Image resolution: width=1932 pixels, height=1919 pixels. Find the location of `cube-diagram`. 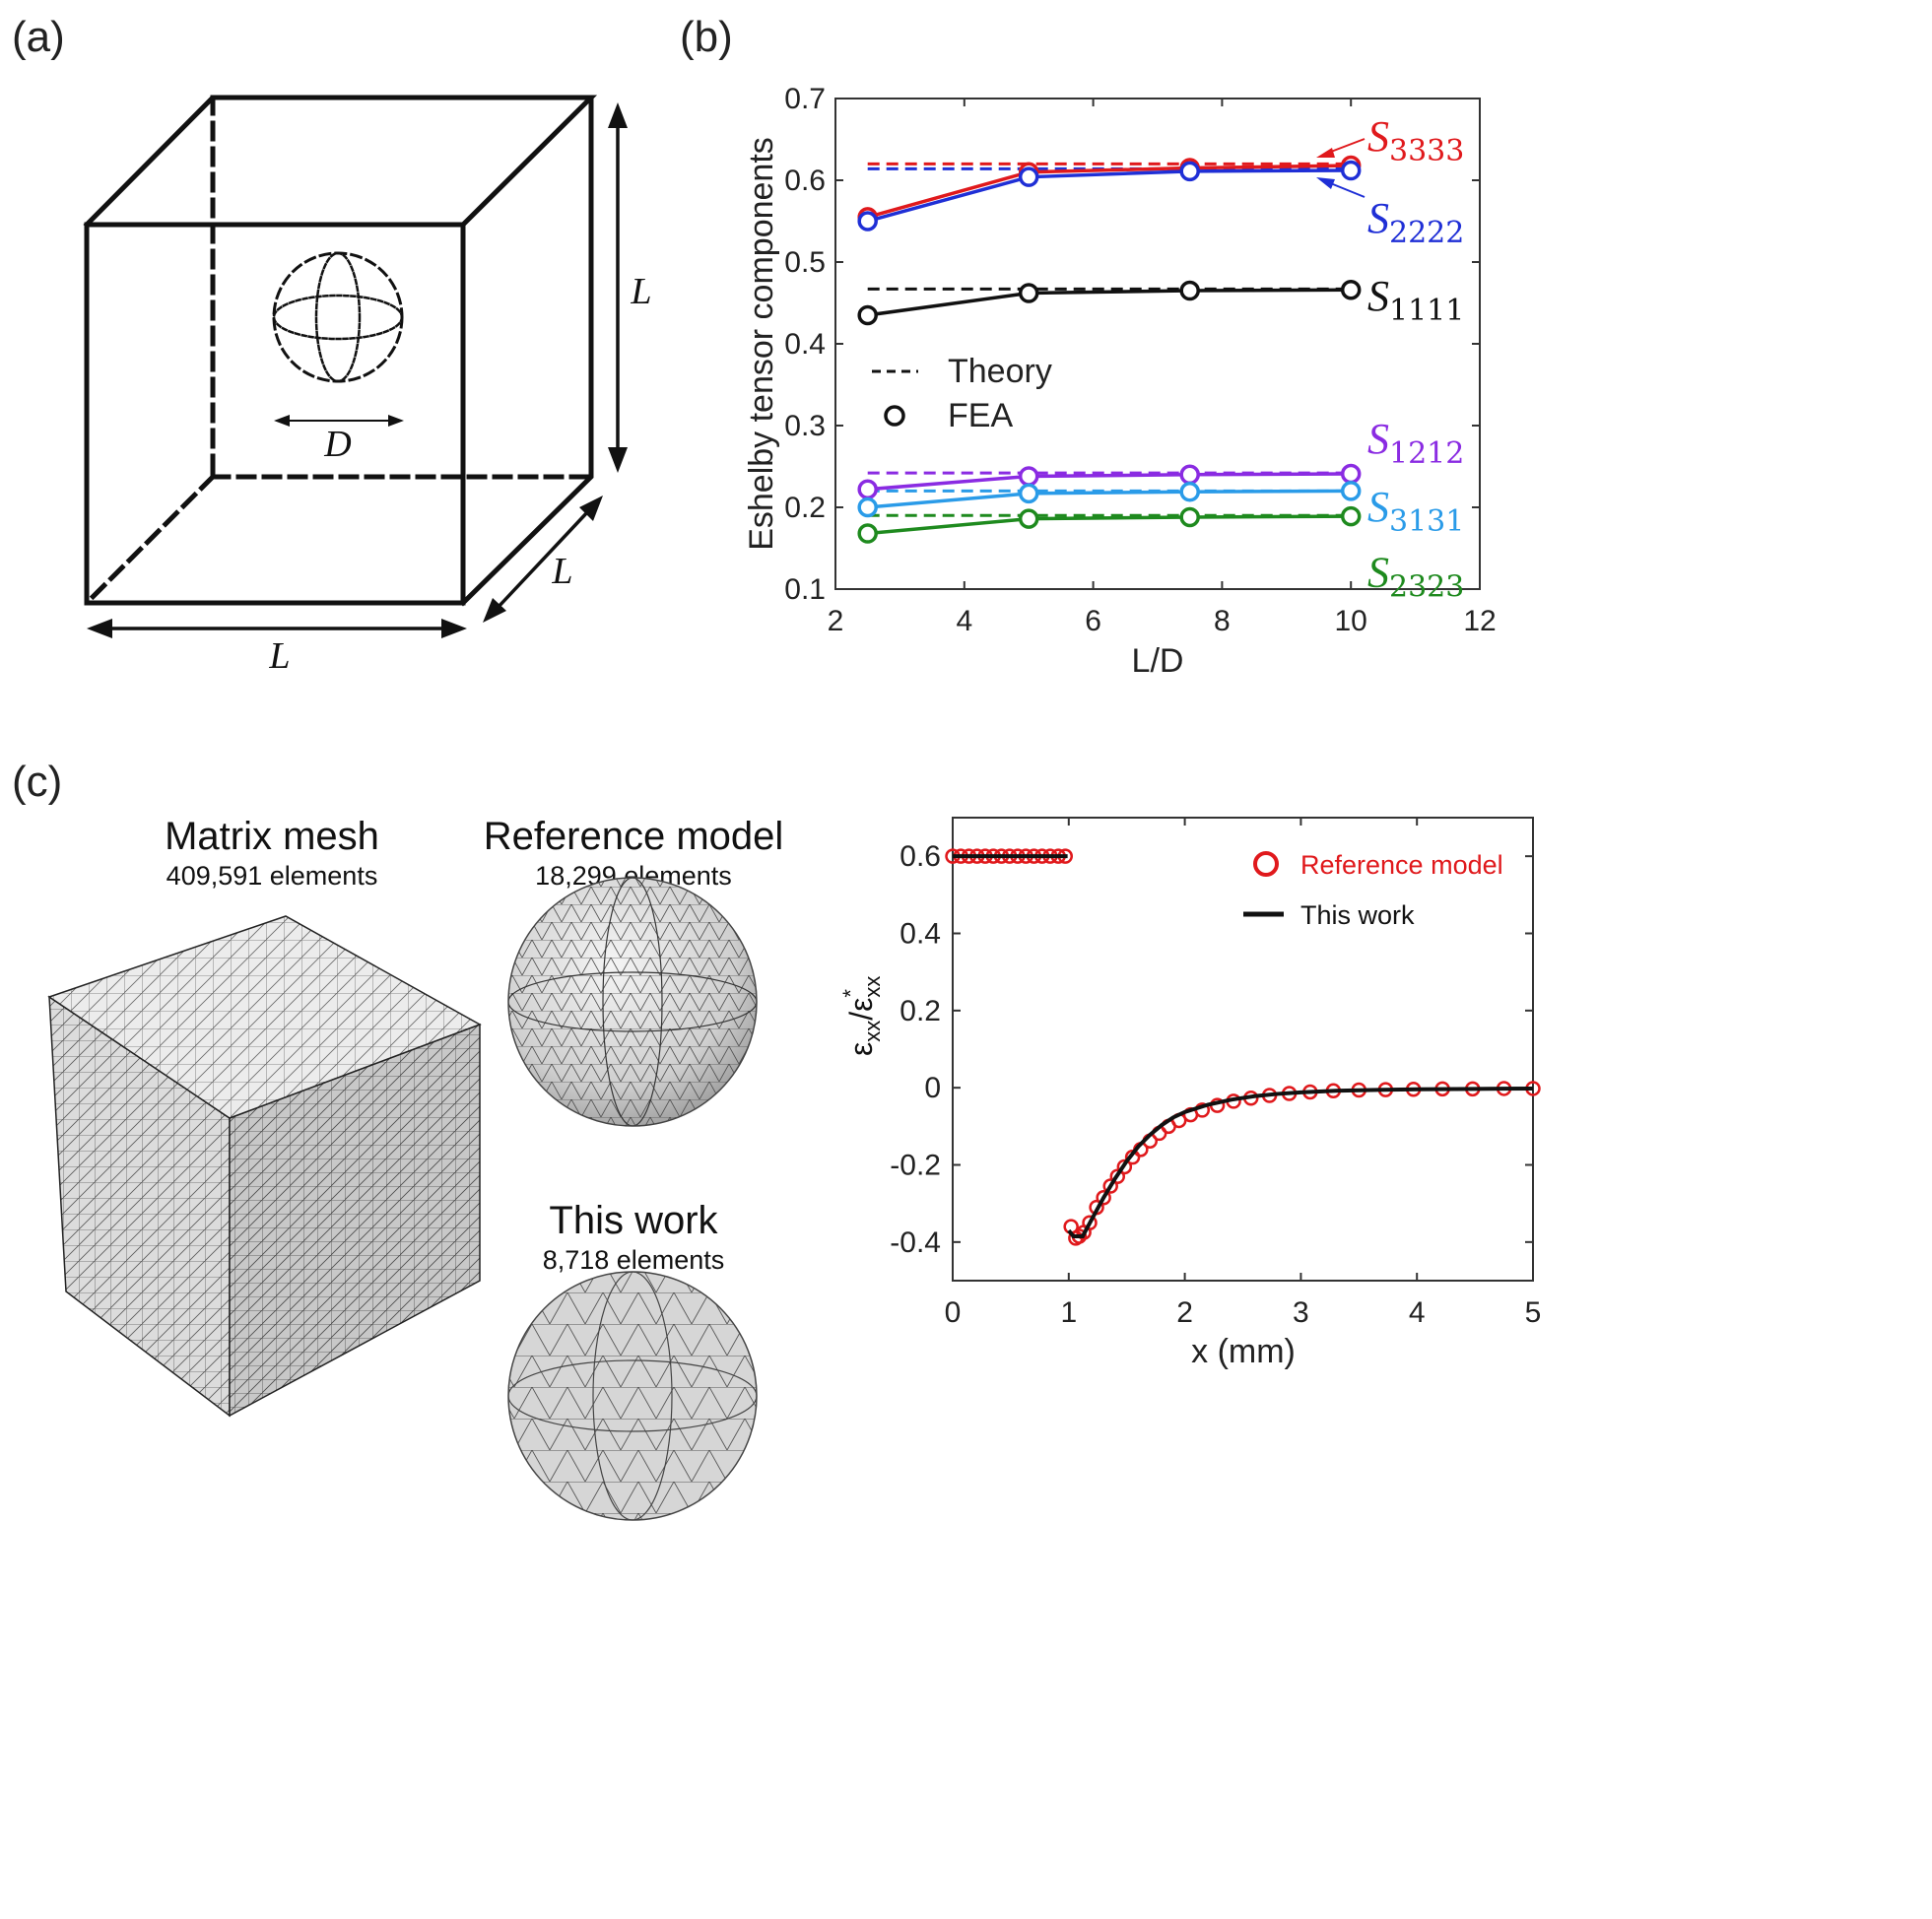

cube-diagram is located at coordinates (340, 351).